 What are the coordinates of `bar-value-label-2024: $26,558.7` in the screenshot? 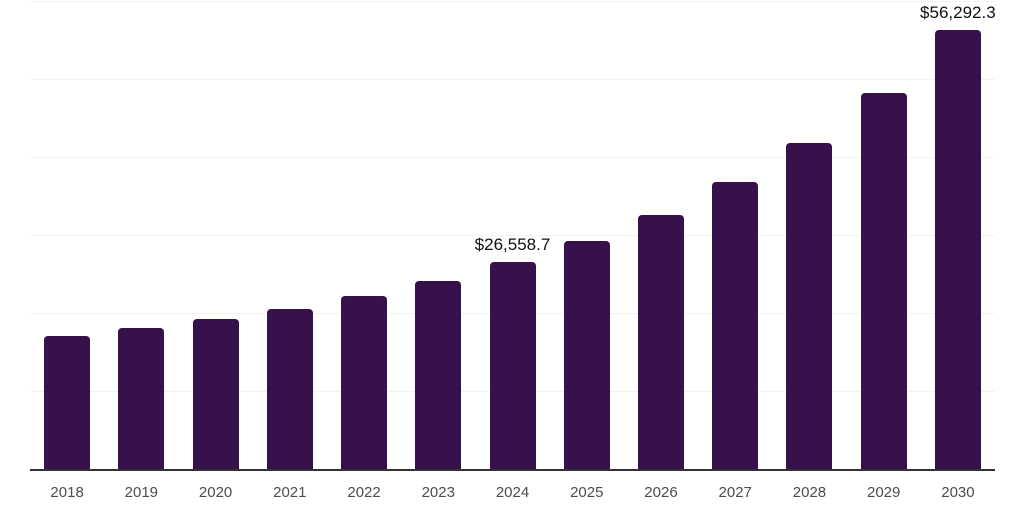 It's located at (512, 244).